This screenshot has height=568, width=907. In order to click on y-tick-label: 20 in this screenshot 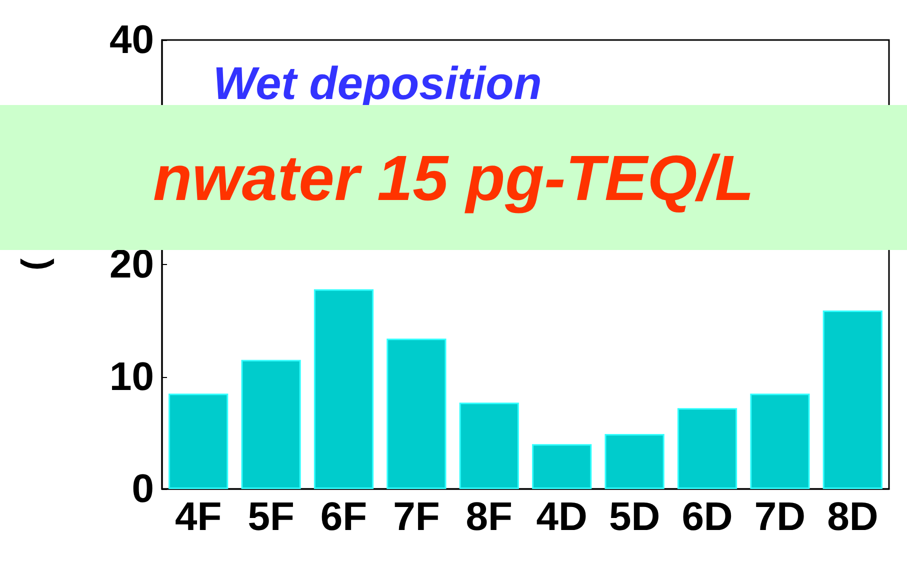, I will do `click(132, 264)`.